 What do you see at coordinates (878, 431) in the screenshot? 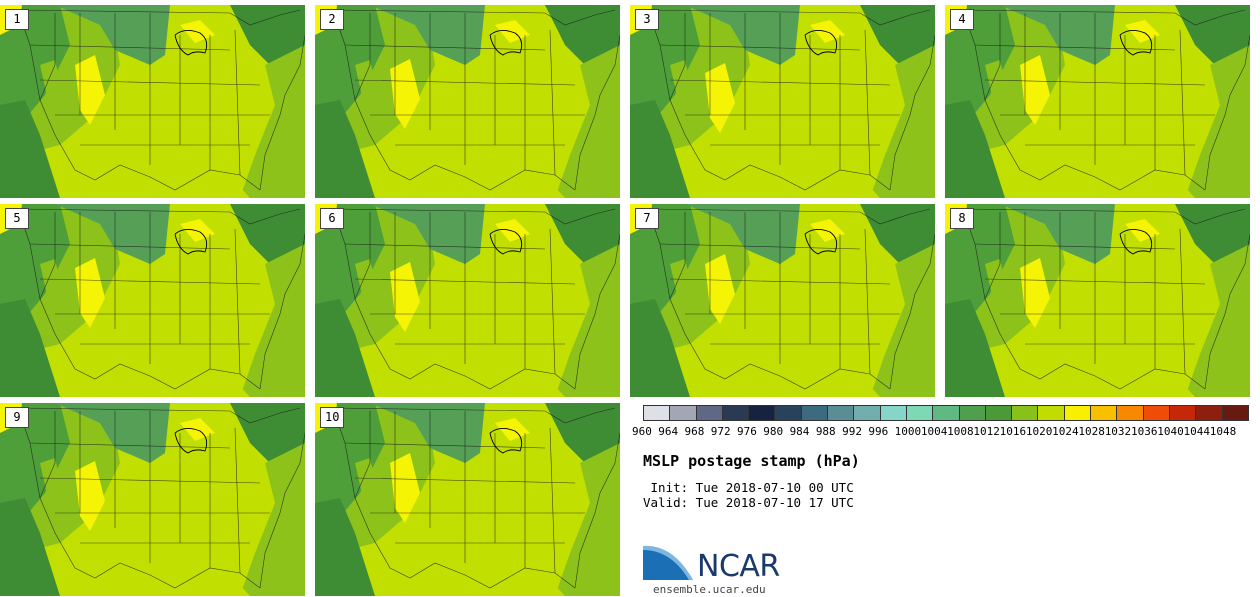
I see `colorbar-tick-label: 996` at bounding box center [878, 431].